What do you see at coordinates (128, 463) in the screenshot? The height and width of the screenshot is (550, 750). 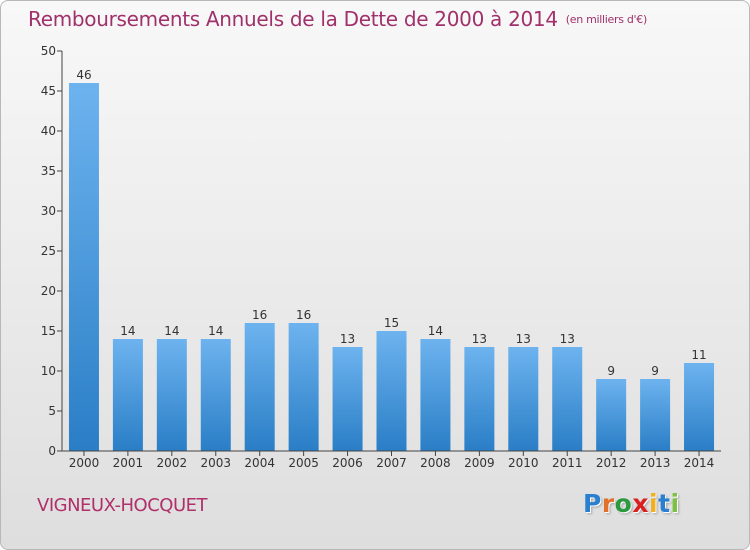 I see `x-tick-label: 2001` at bounding box center [128, 463].